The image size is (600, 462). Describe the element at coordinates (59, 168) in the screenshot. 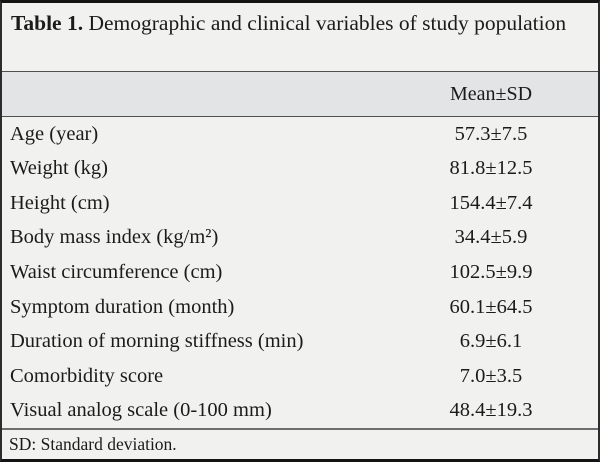

I see `row-label: Weight (kg)` at that location.